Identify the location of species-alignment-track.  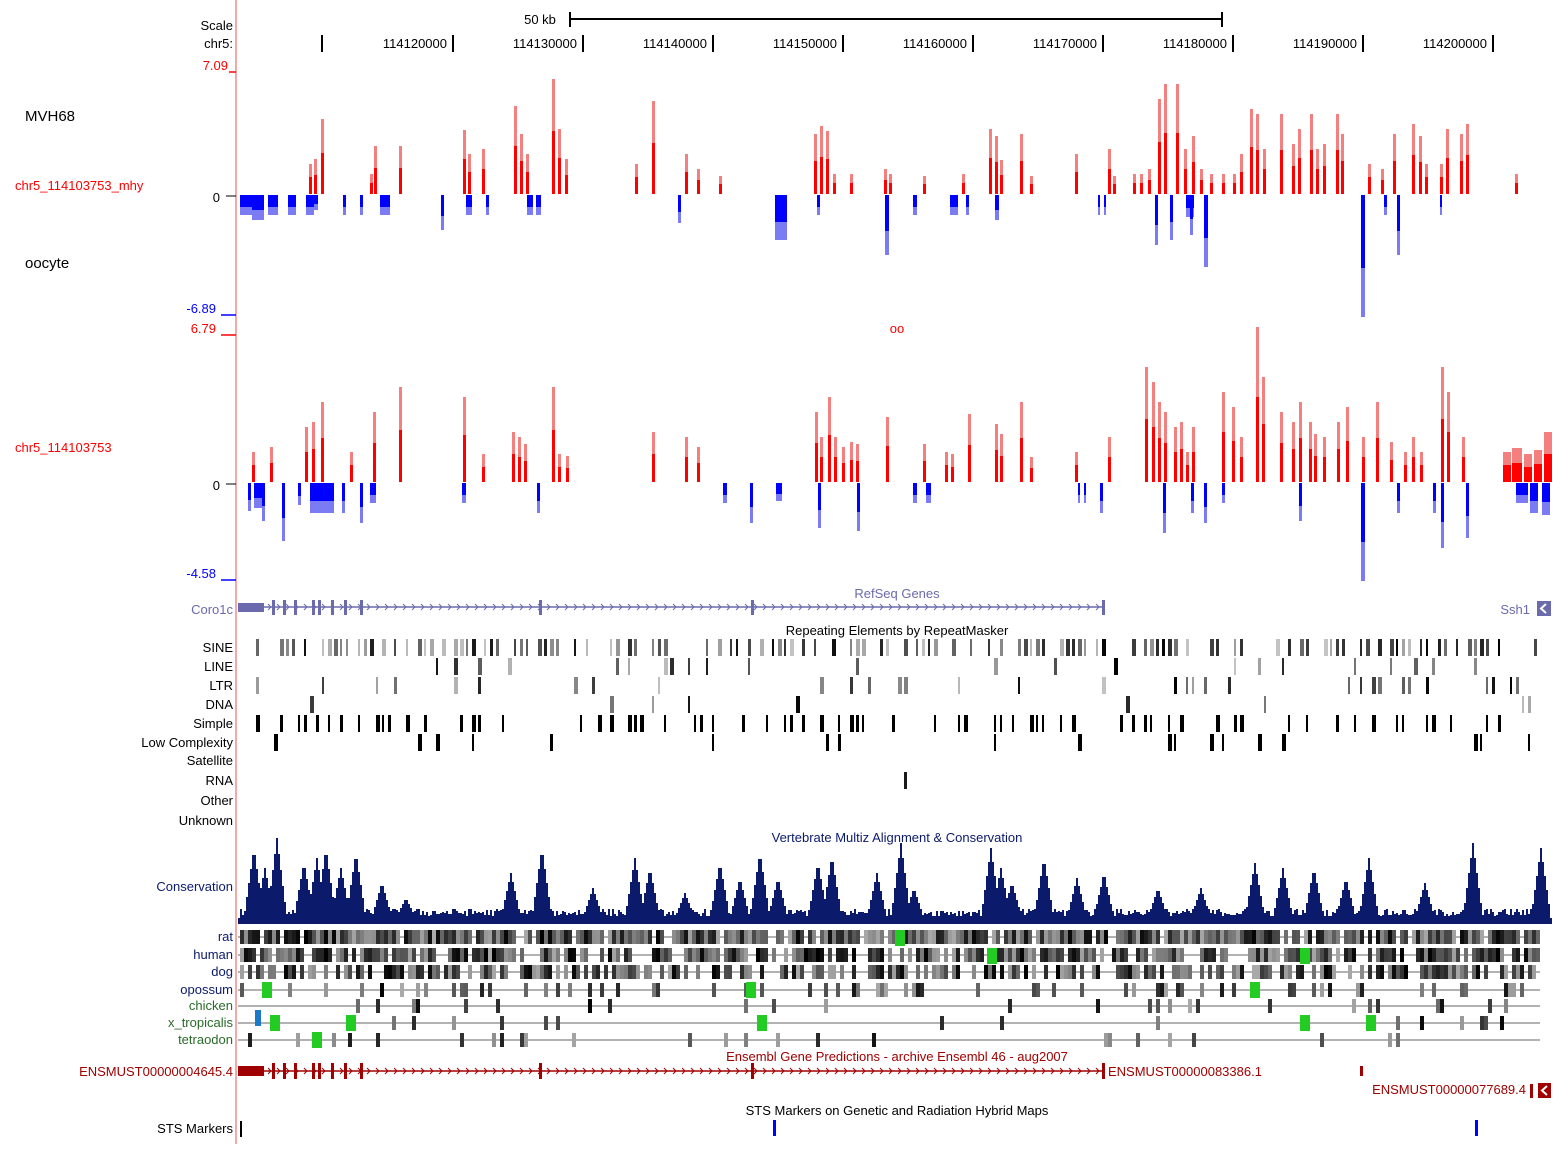
(889, 989).